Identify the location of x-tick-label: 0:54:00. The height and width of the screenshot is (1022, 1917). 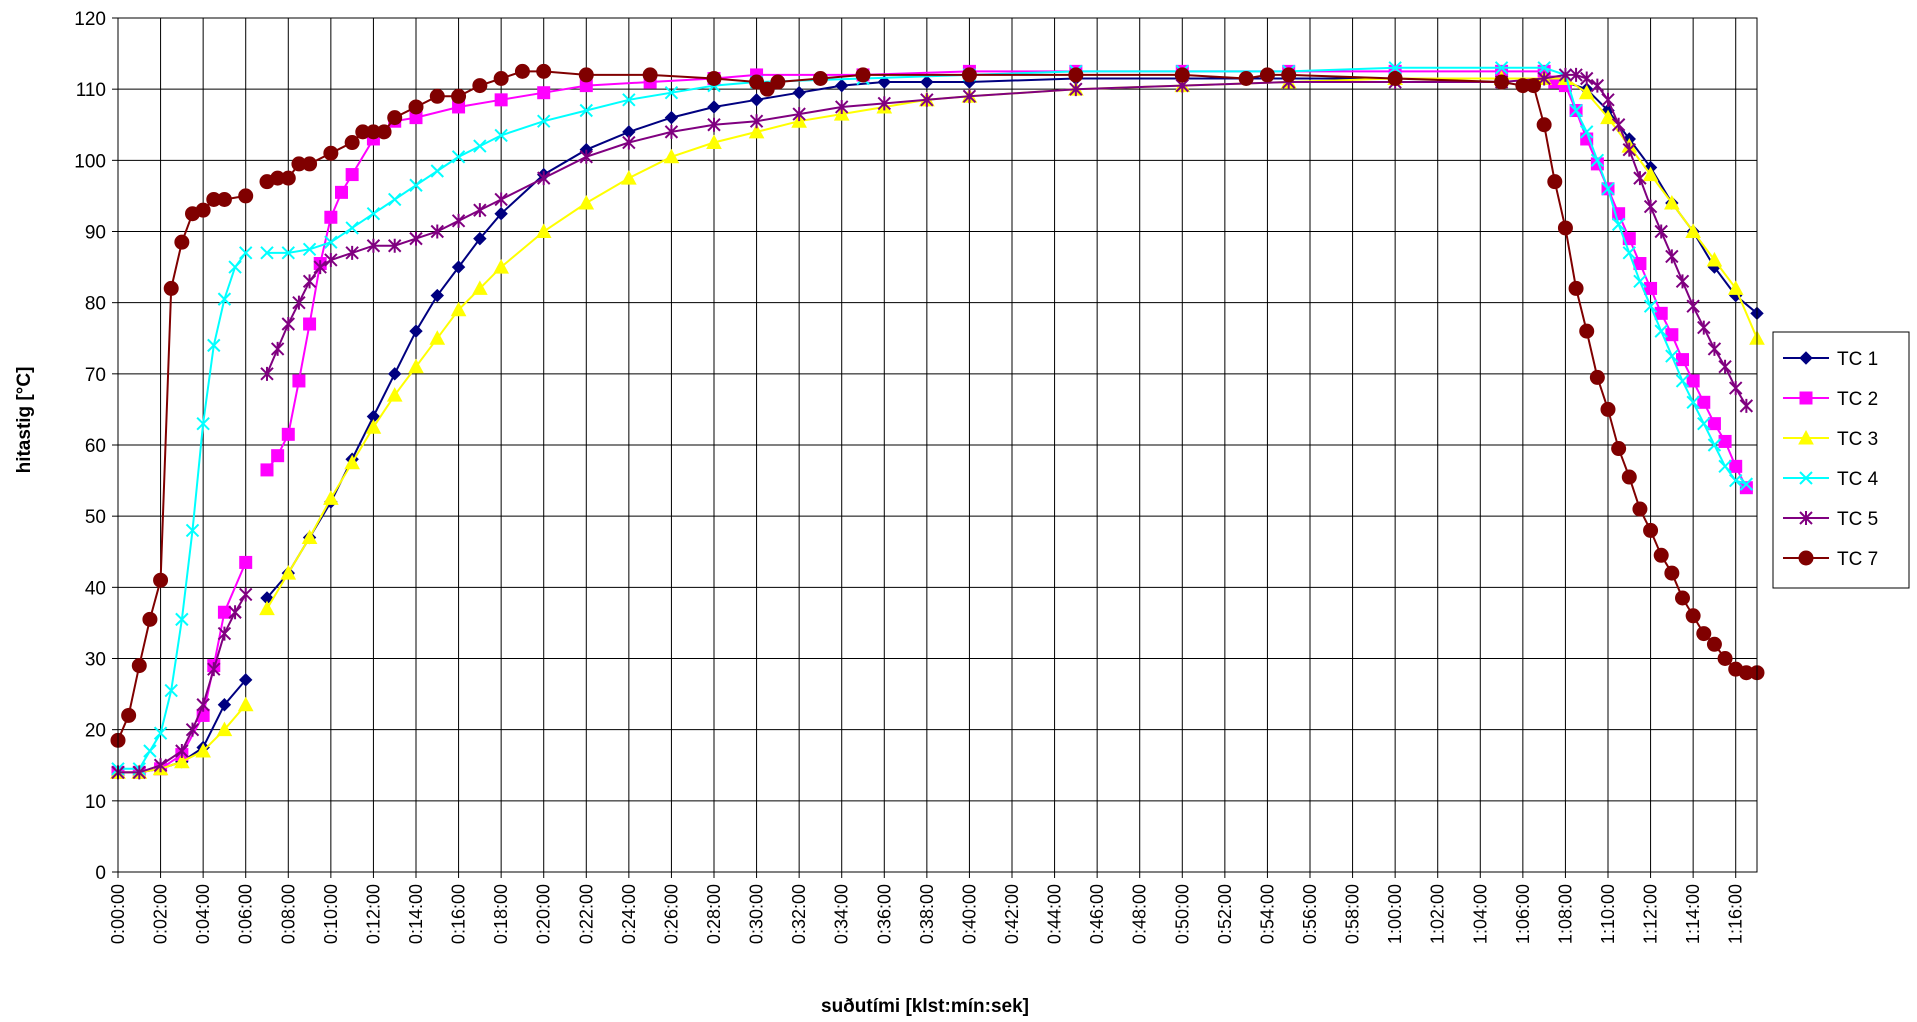
(1267, 914).